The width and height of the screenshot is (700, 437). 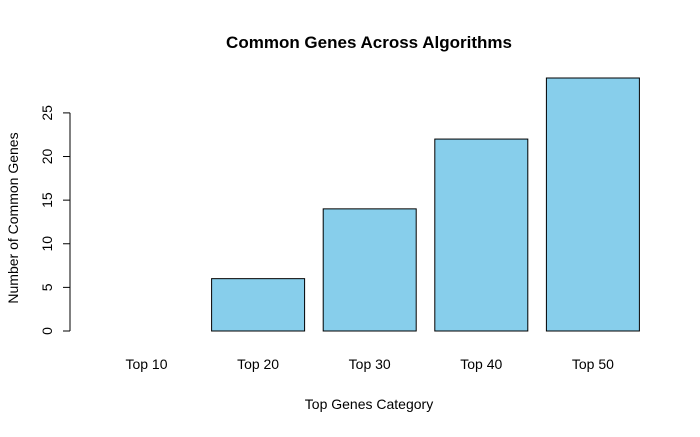 I want to click on x-tick-labels: Top 10 Top 20 Top 30 Top 40 Top 50, so click(x=369, y=364).